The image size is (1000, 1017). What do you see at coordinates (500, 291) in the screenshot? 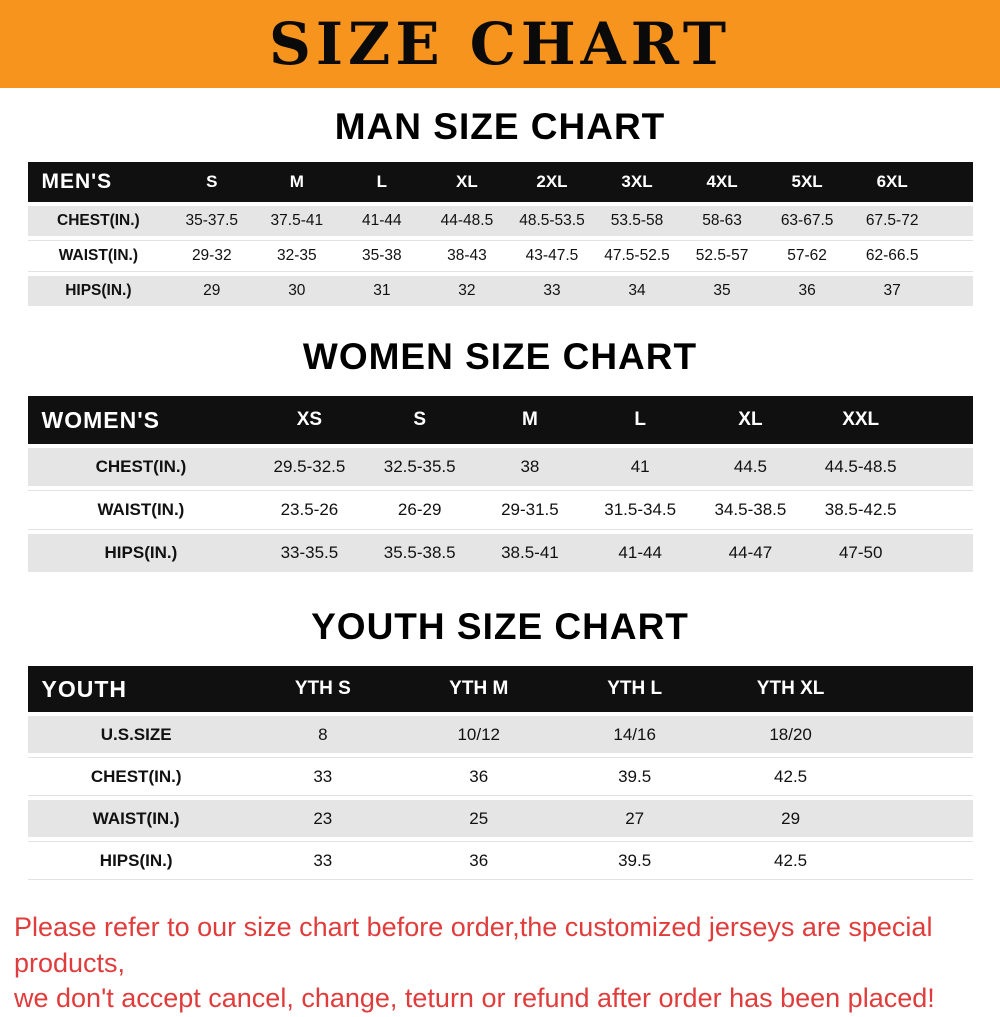
I see `table-row: HIPS(IN.) 29 30 31 32 33 34 35 36 37` at bounding box center [500, 291].